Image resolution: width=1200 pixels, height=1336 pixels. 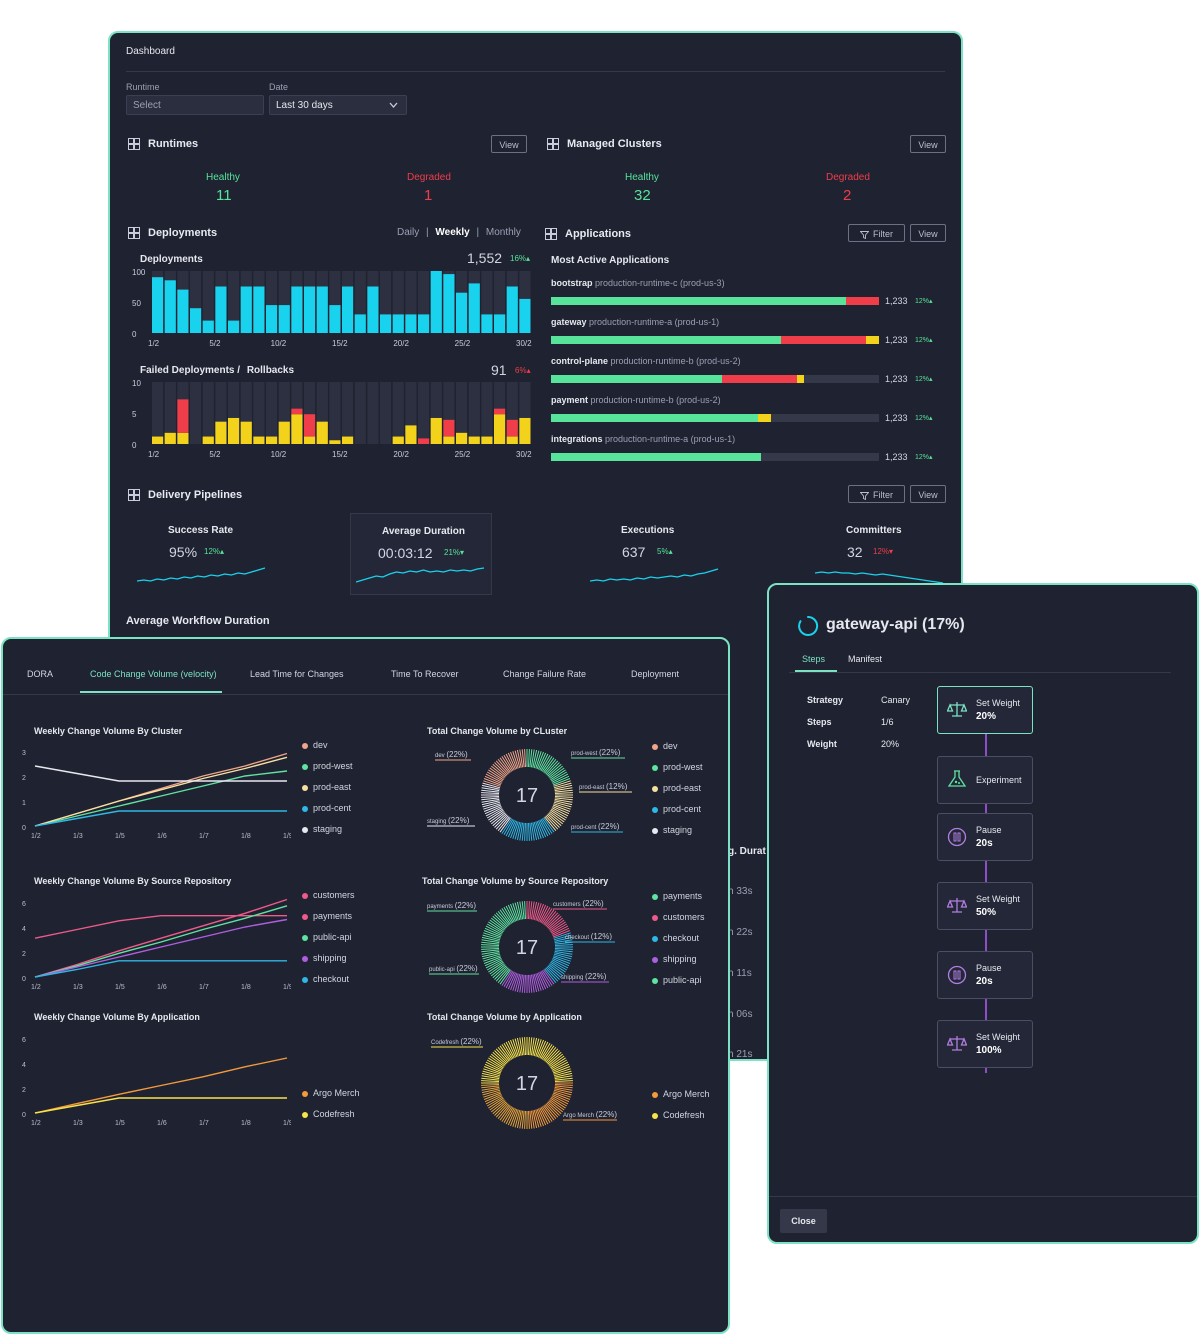 What do you see at coordinates (678, 901) in the screenshot?
I see `legend-item: payments` at bounding box center [678, 901].